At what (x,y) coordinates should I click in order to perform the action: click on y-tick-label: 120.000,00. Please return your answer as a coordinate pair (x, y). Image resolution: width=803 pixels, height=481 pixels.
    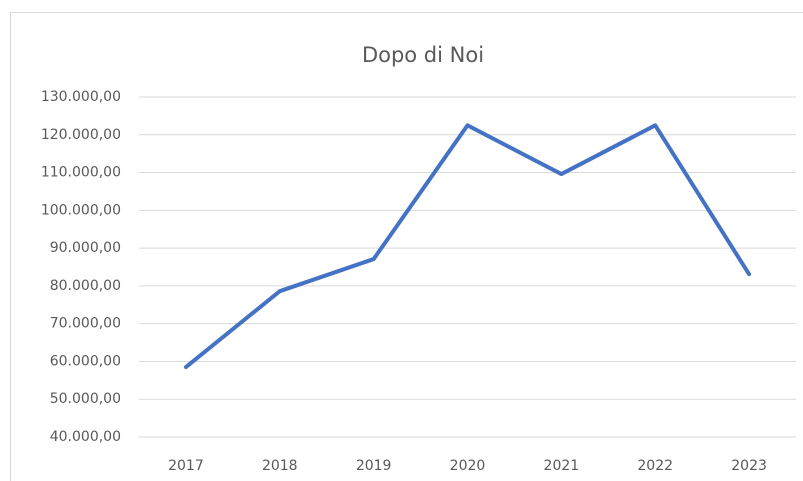
    Looking at the image, I should click on (81, 135).